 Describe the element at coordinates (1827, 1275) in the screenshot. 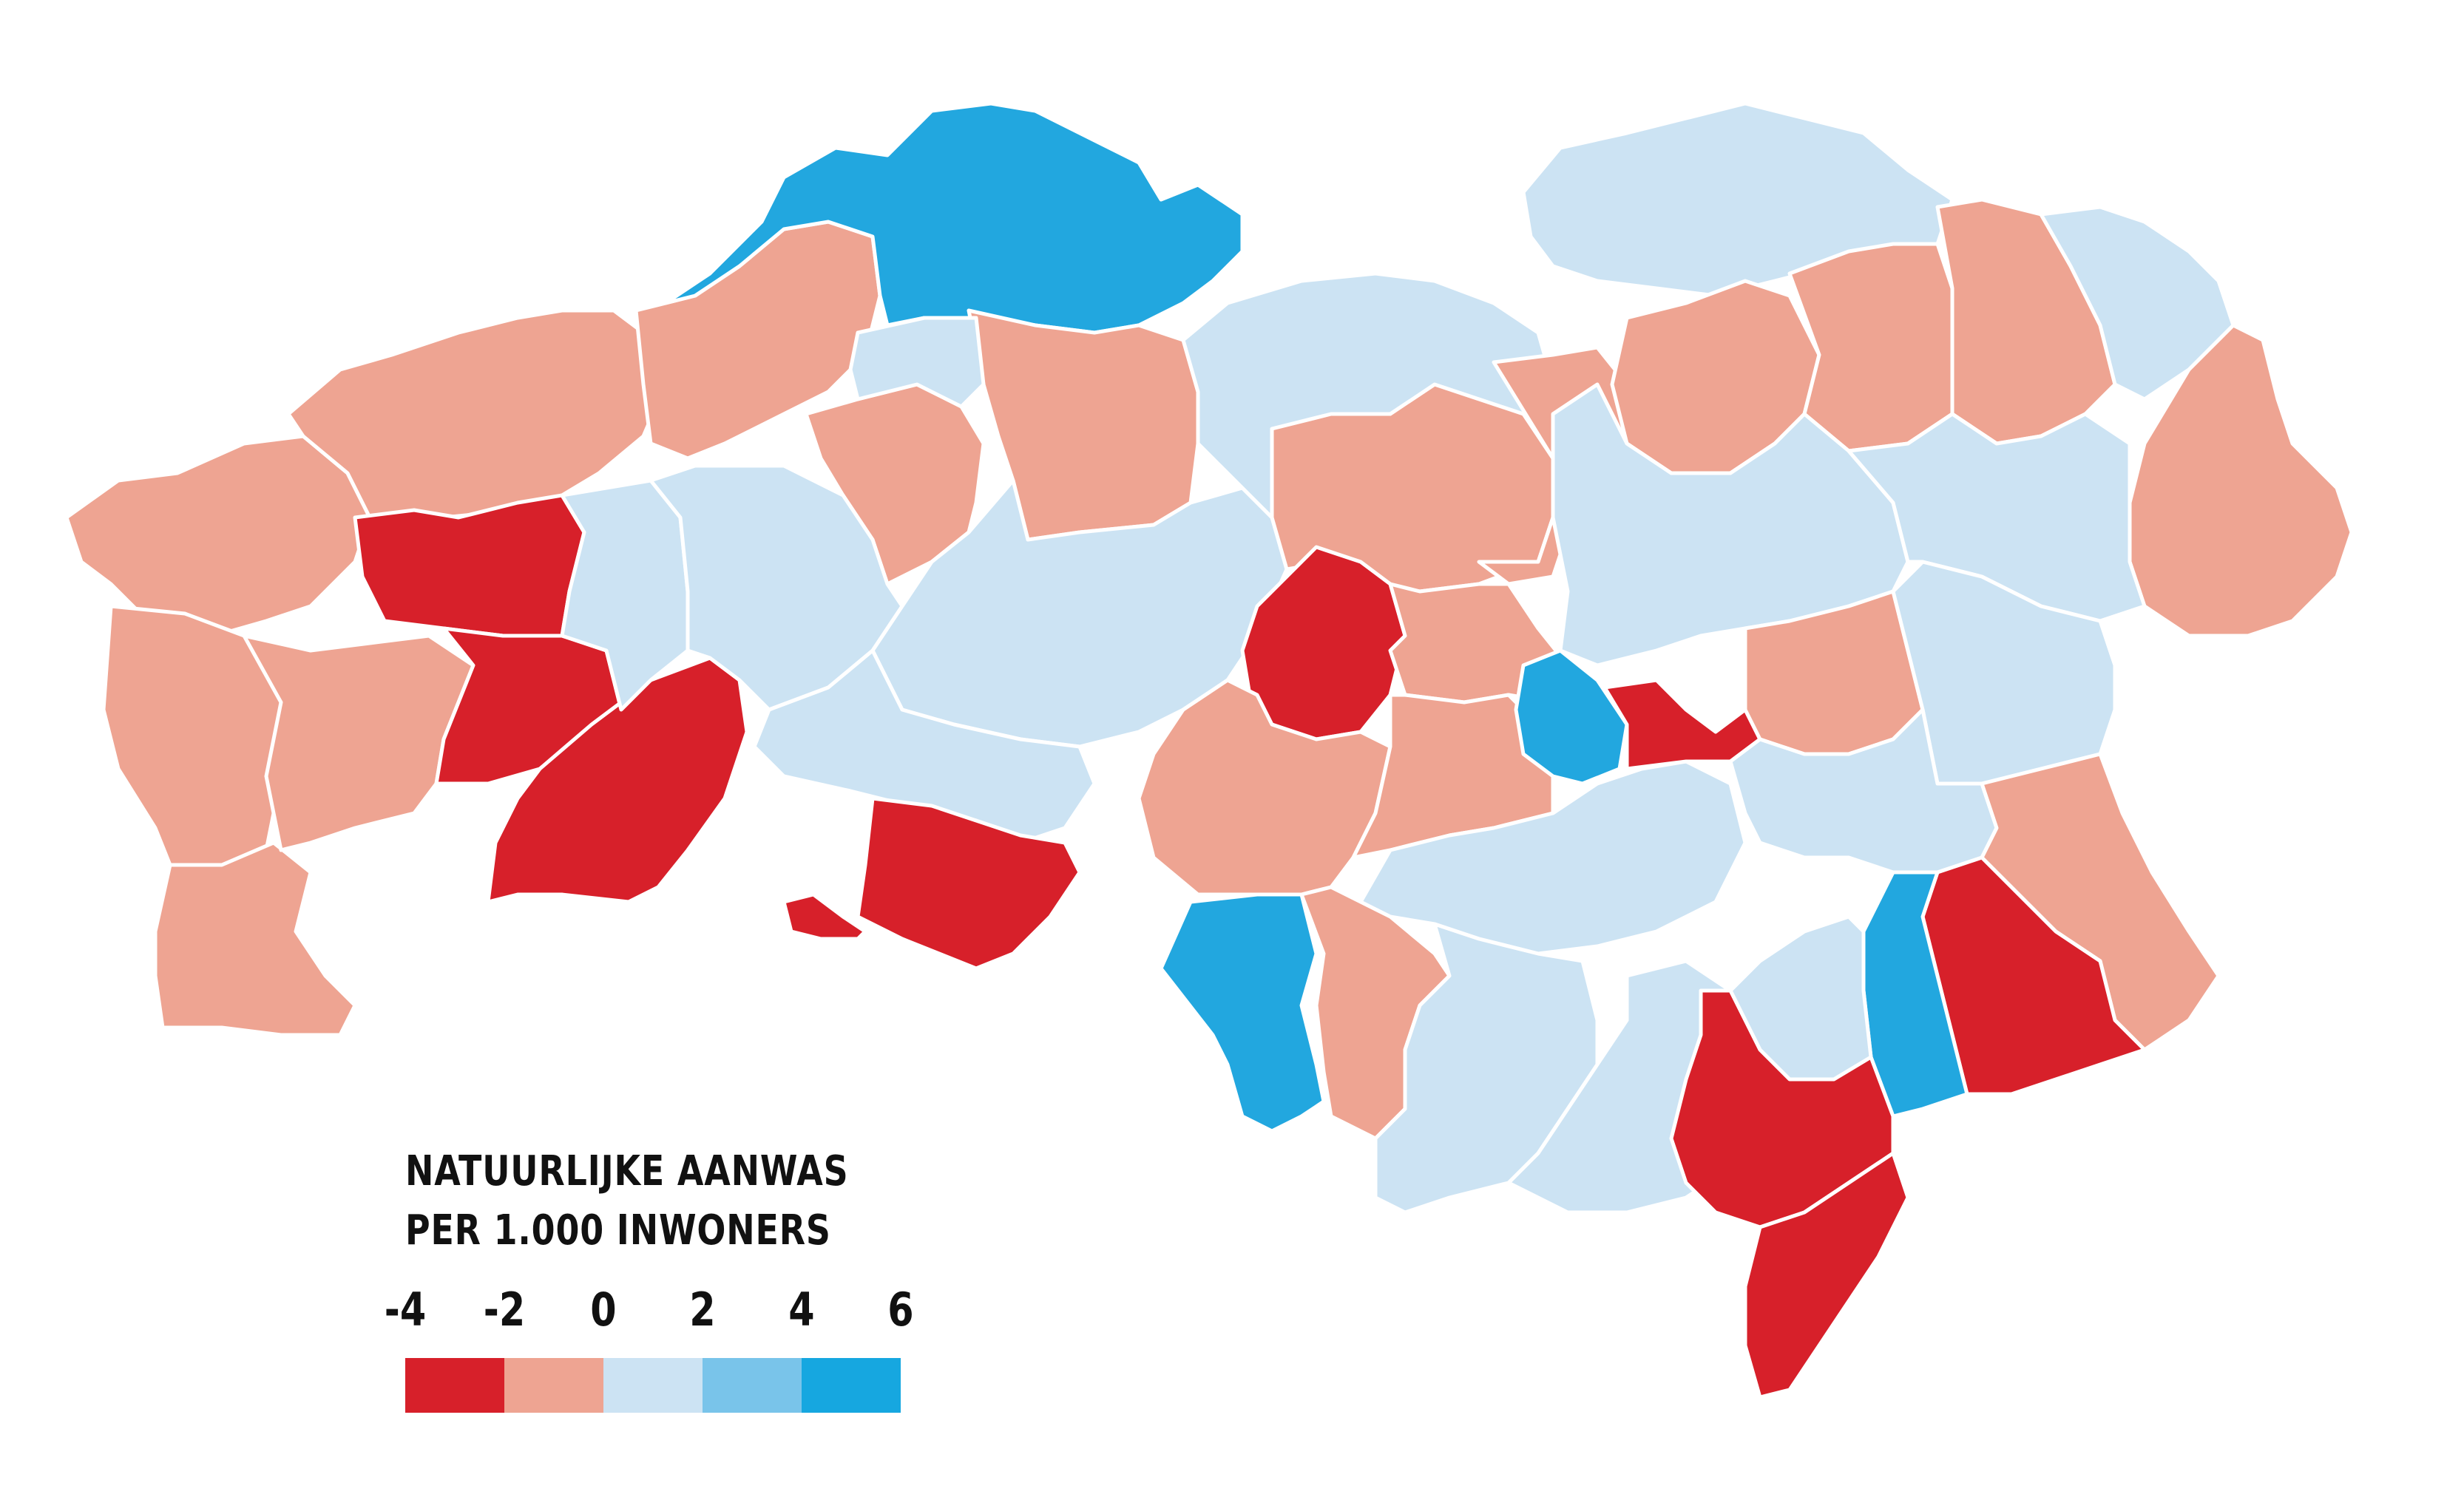

I see `municipality-se-red-c` at that location.